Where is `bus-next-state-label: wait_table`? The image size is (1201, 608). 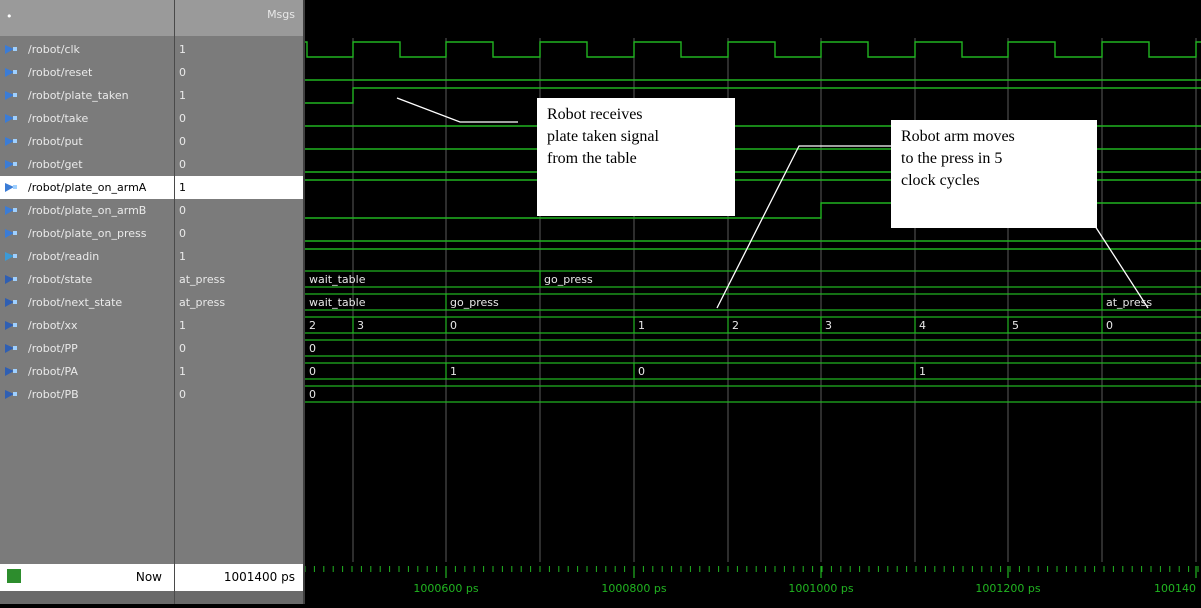
bus-next-state-label: wait_table is located at coordinates (337, 302).